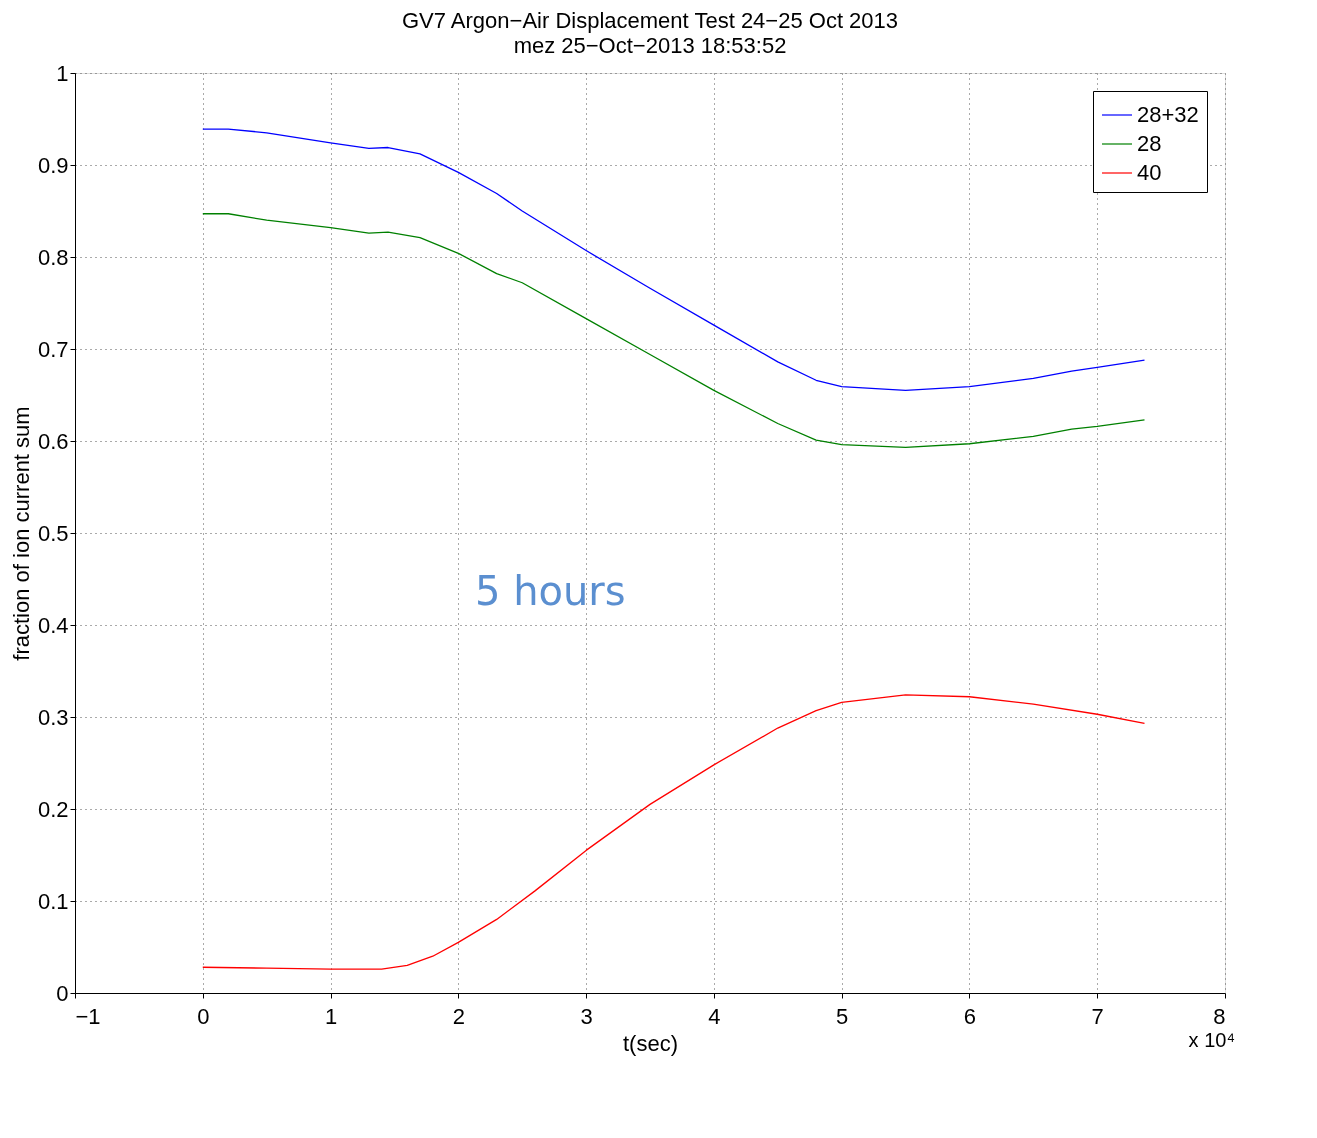 This screenshot has height=1138, width=1317. I want to click on x-tick-label: 1, so click(331, 1016).